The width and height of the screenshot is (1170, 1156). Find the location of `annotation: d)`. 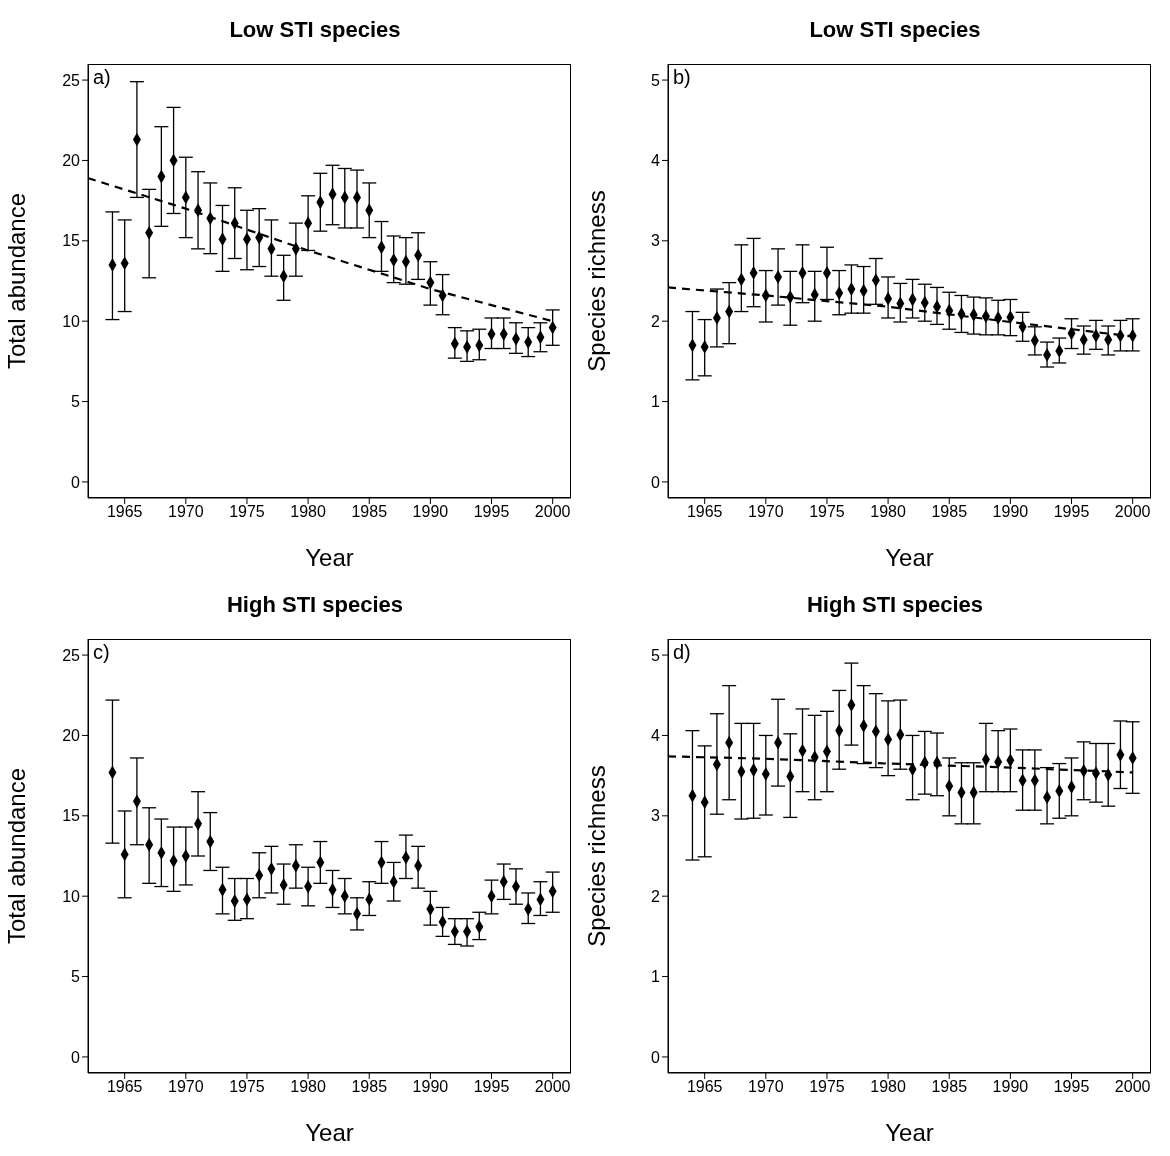

annotation: d) is located at coordinates (682, 652).